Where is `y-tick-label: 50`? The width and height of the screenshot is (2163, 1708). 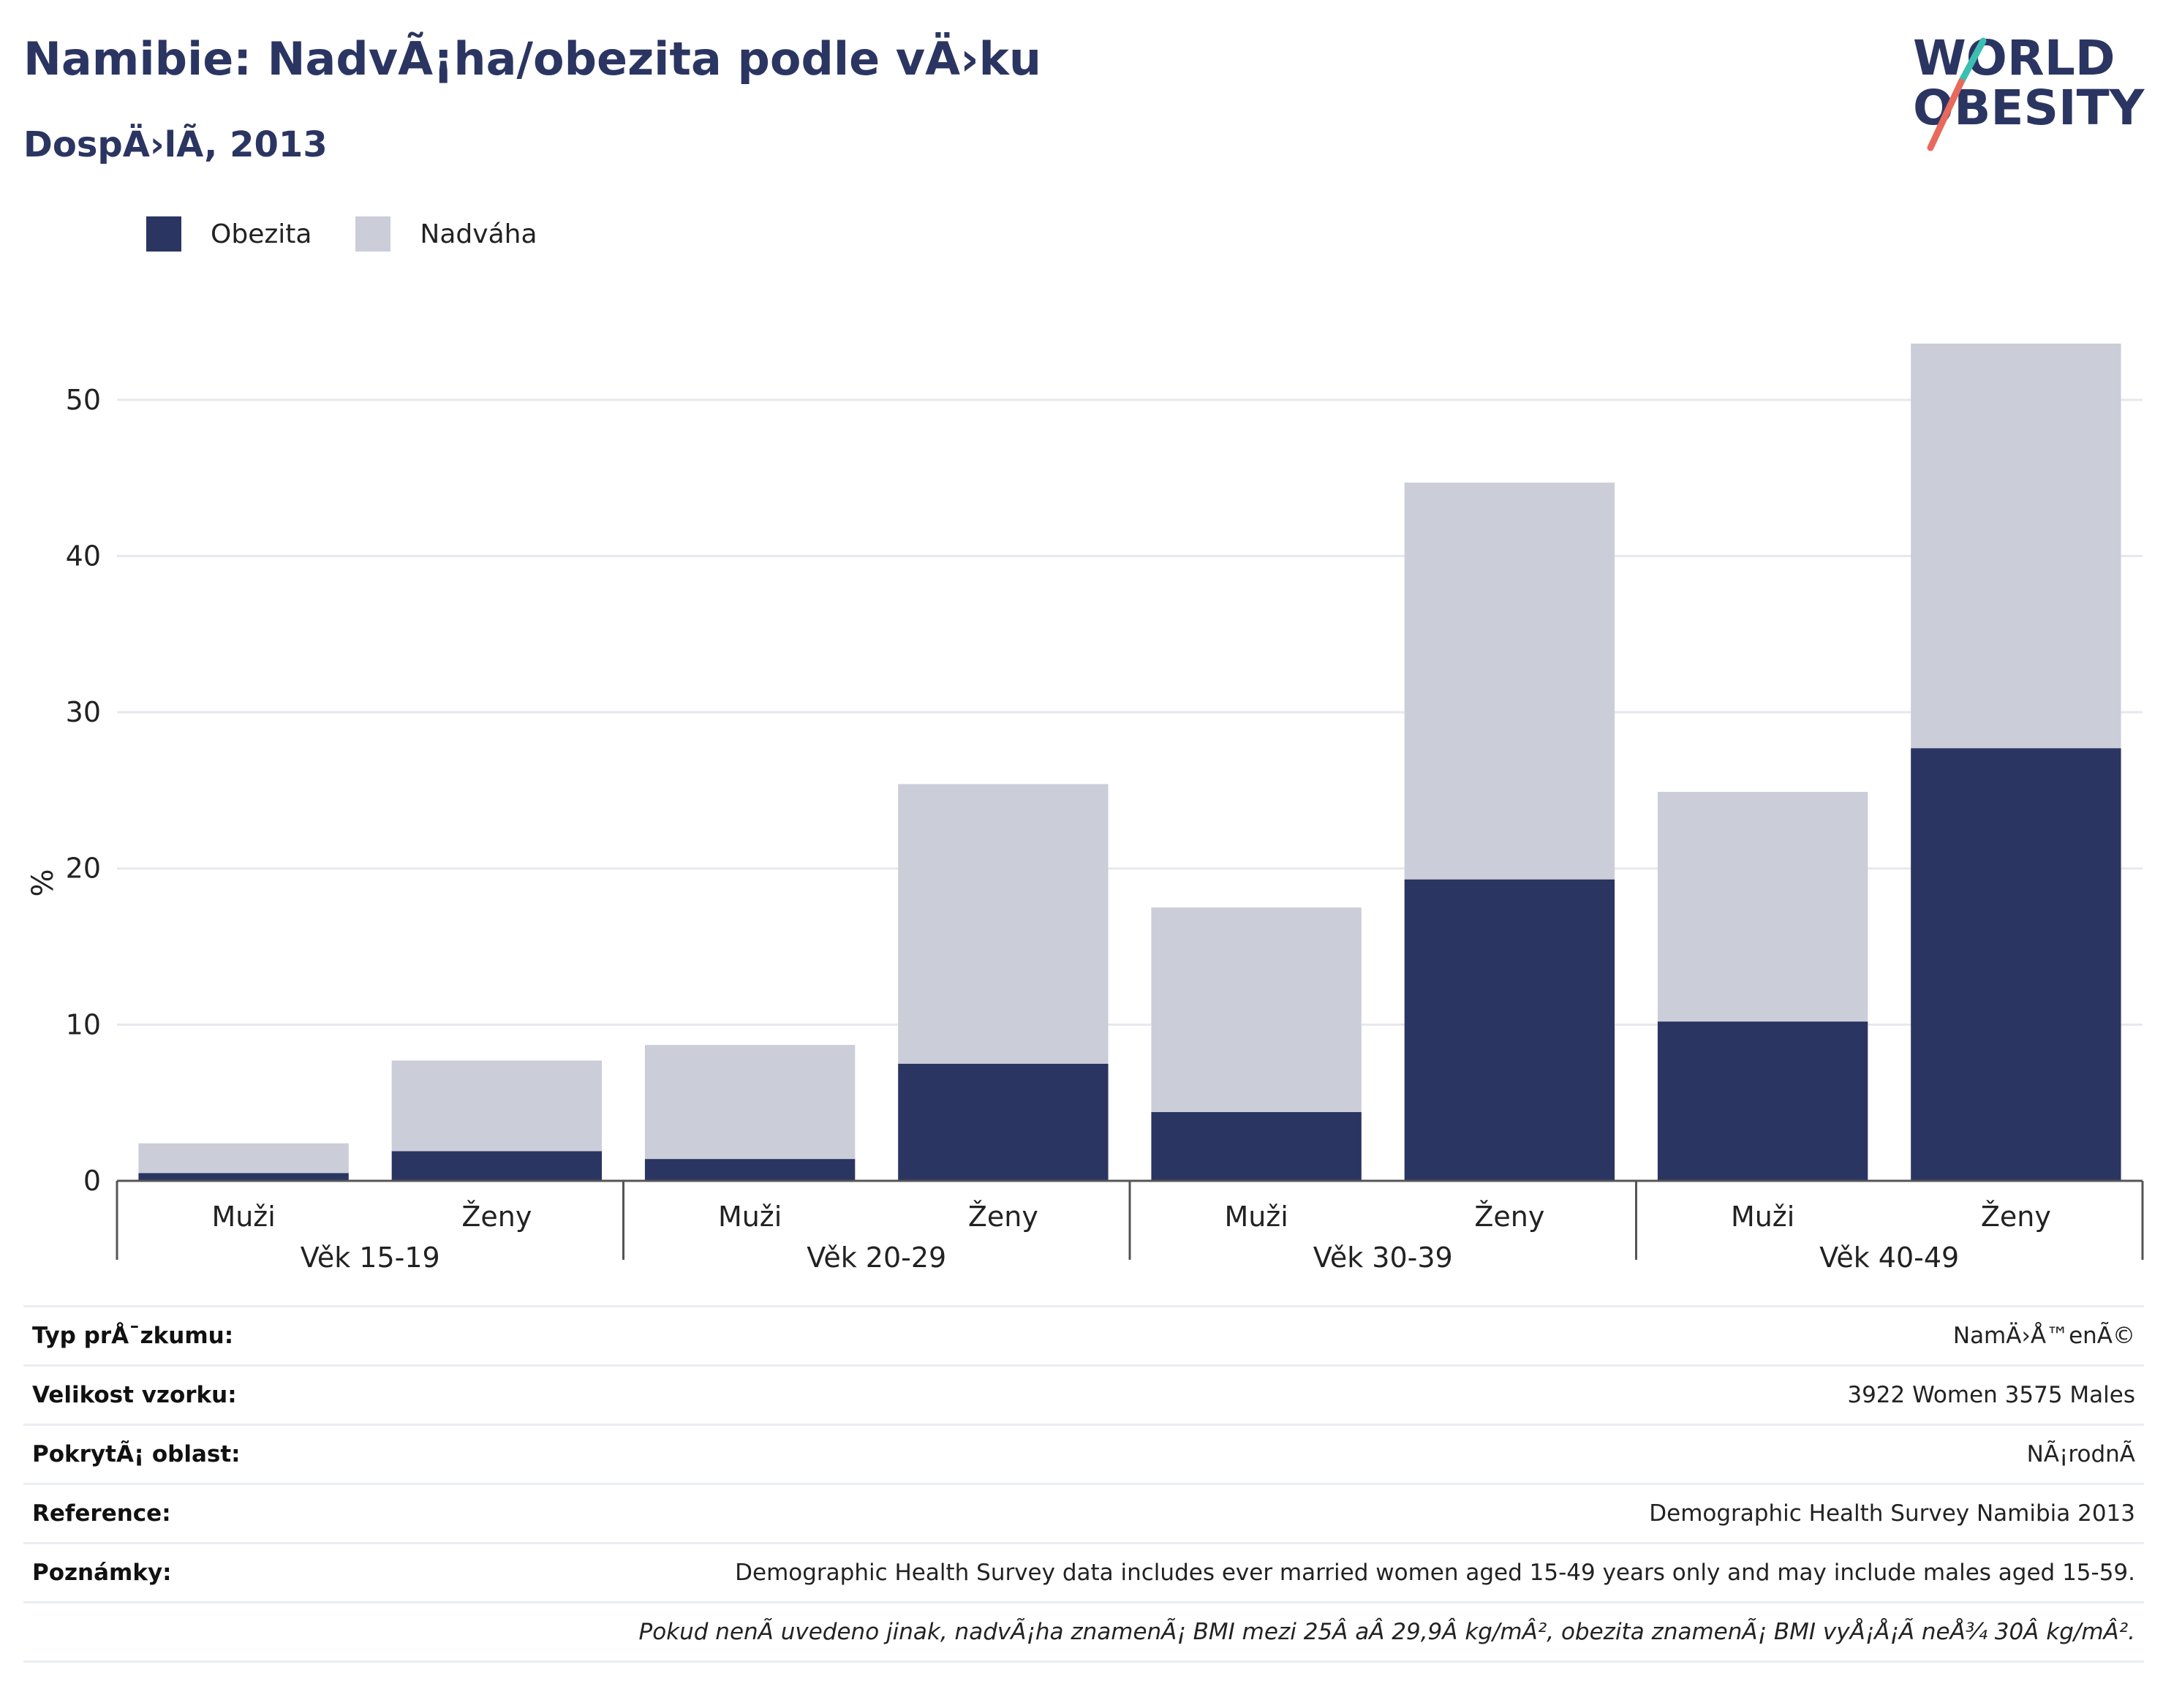 y-tick-label: 50 is located at coordinates (84, 400).